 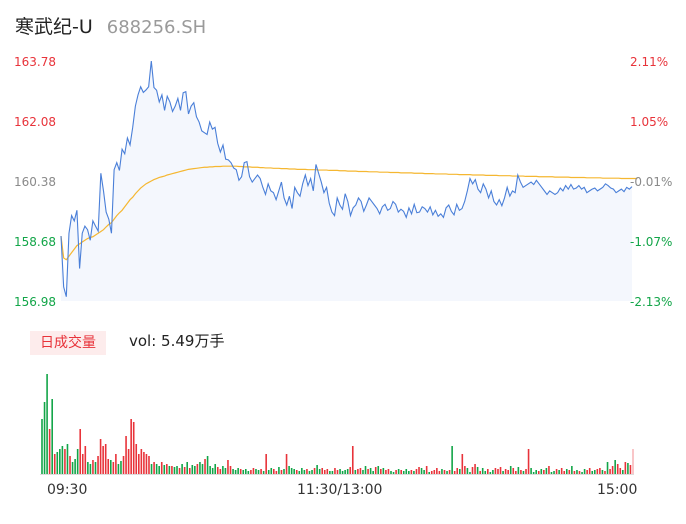 What do you see at coordinates (651, 182) in the screenshot?
I see `y-right-tick-2: -0.01%` at bounding box center [651, 182].